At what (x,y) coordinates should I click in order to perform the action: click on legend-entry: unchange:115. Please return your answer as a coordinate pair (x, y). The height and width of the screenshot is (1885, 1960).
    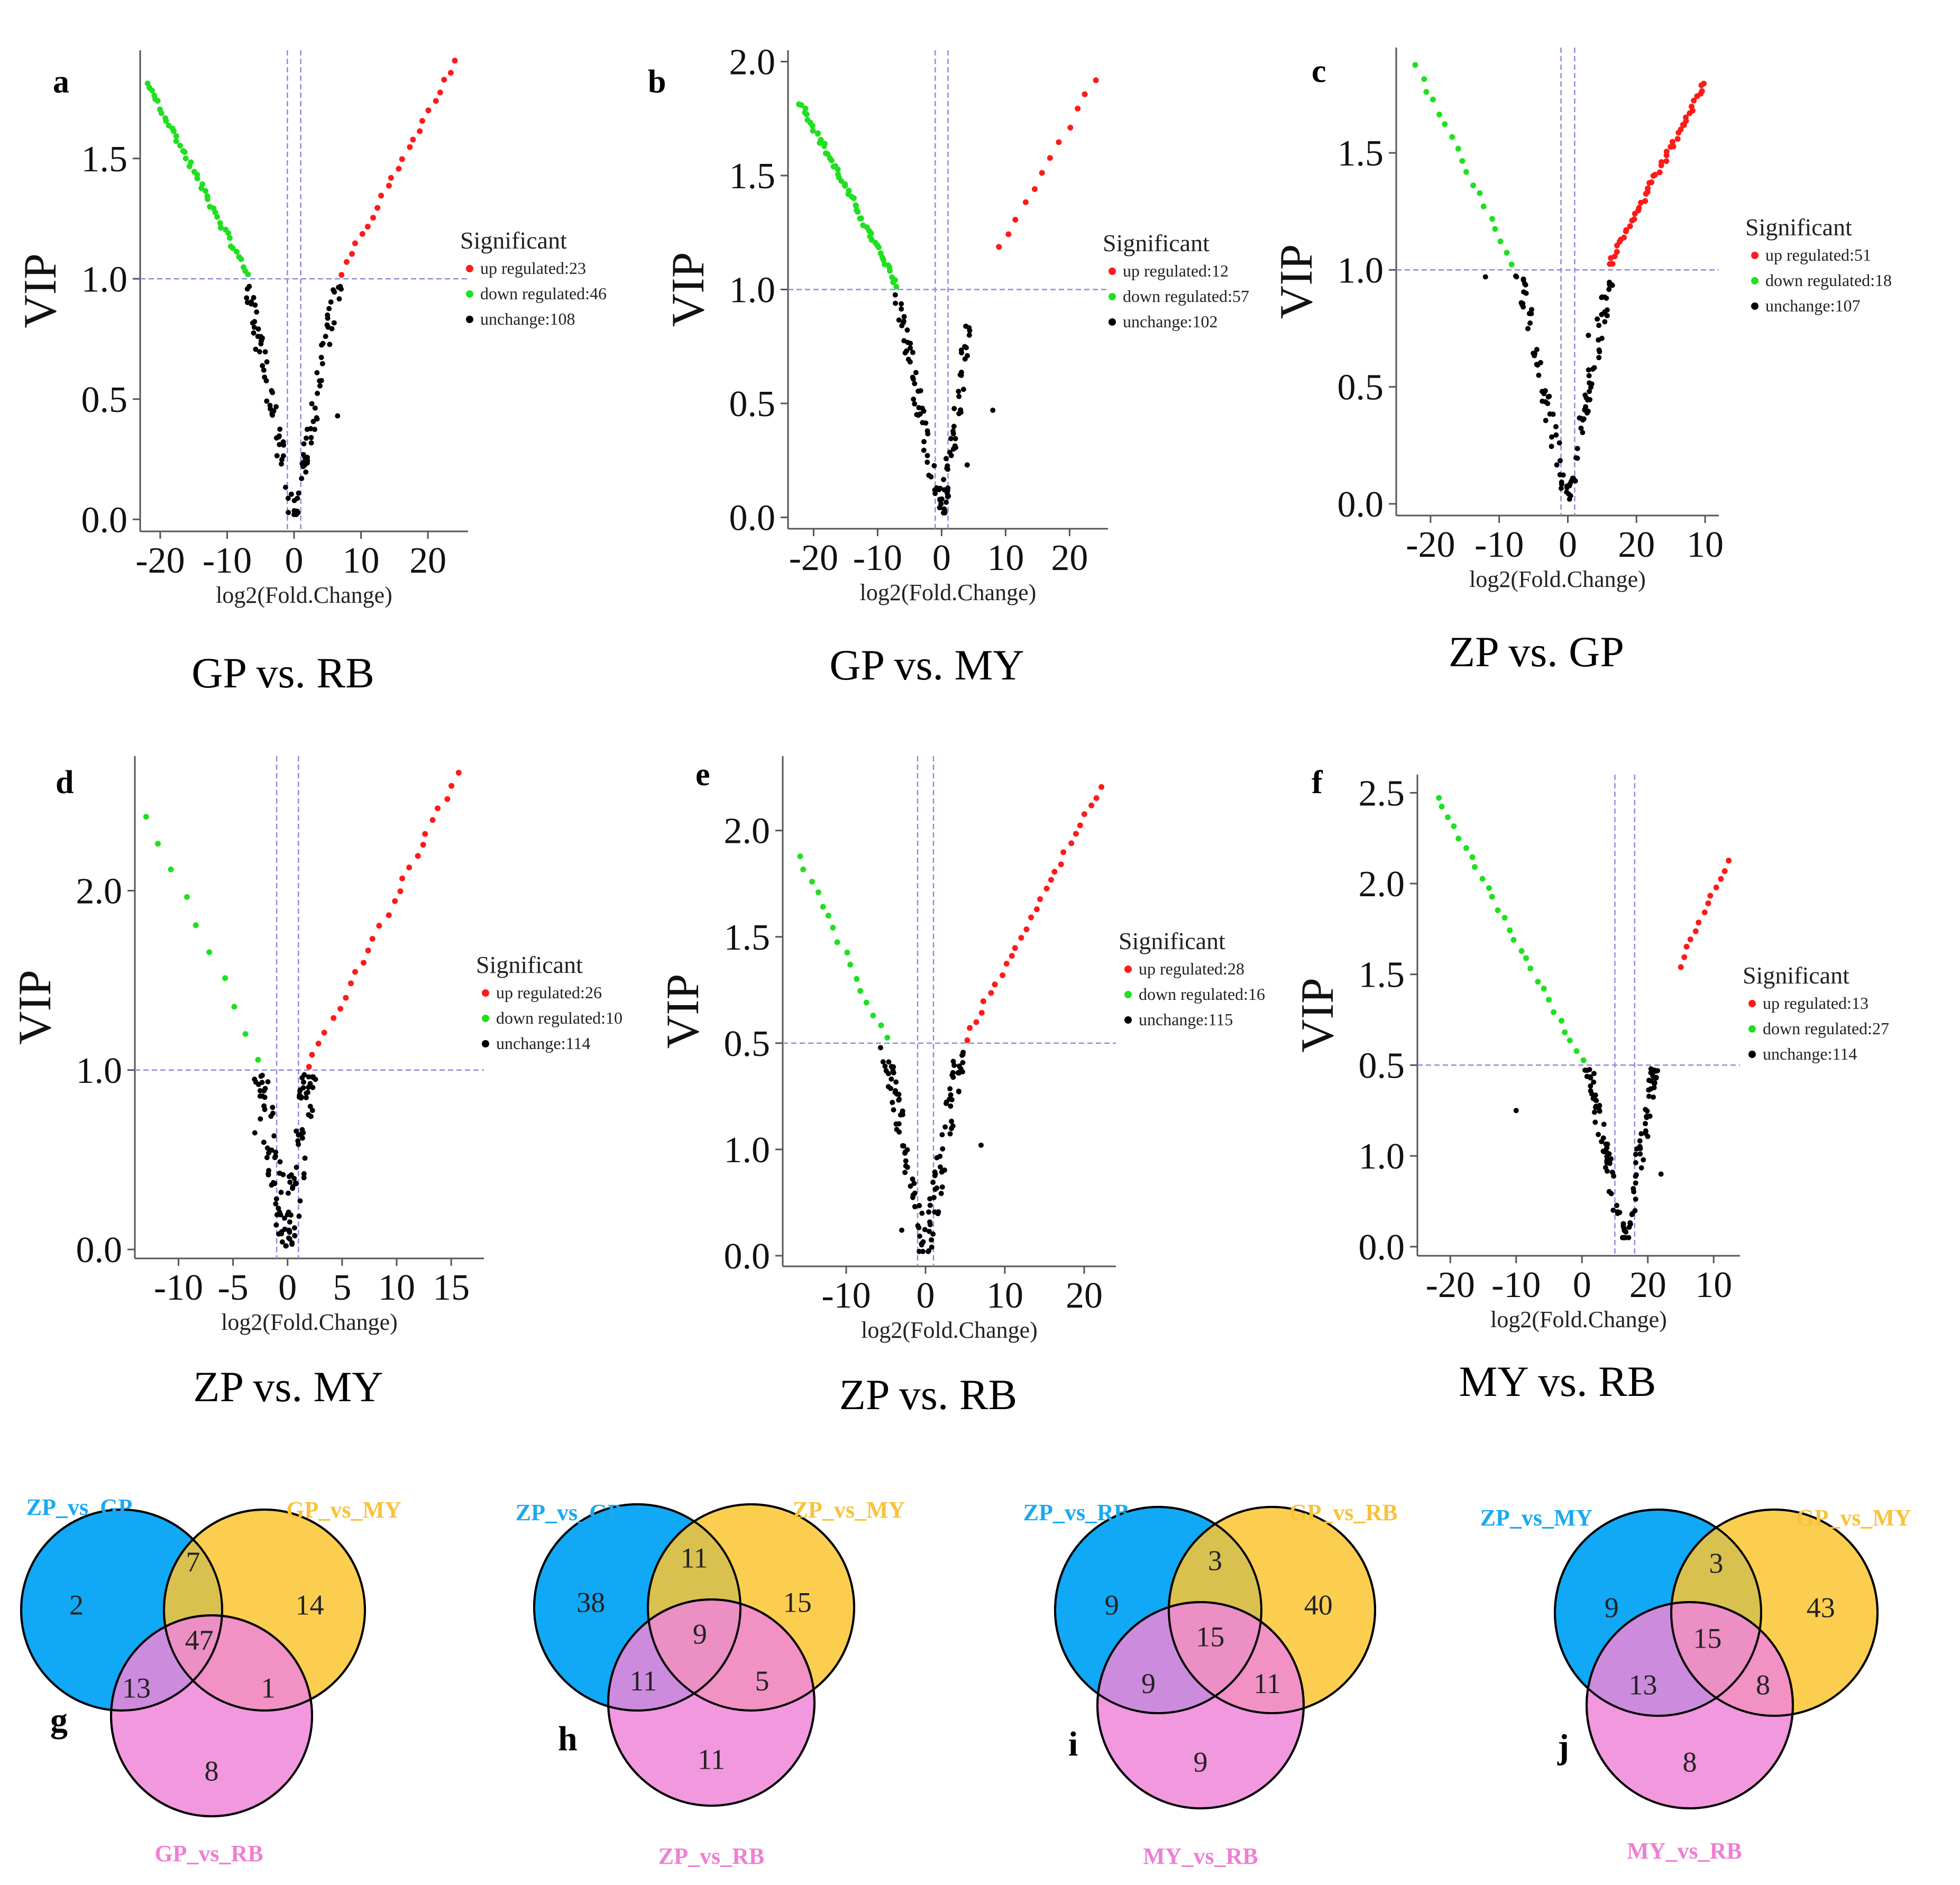
    Looking at the image, I should click on (1186, 1019).